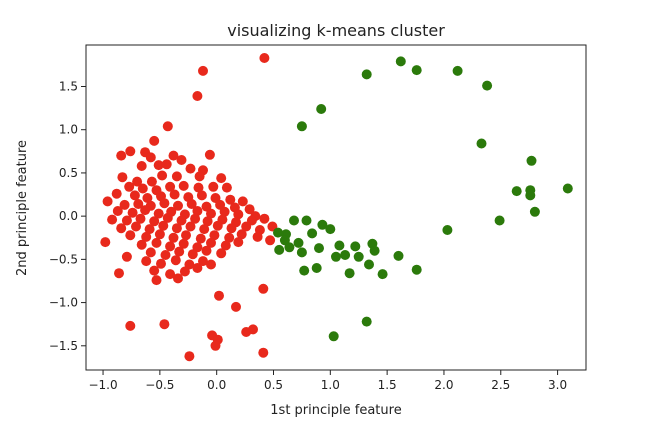 Image resolution: width=658 pixels, height=434 pixels. I want to click on x-tick-label: 0.0, so click(216, 385).